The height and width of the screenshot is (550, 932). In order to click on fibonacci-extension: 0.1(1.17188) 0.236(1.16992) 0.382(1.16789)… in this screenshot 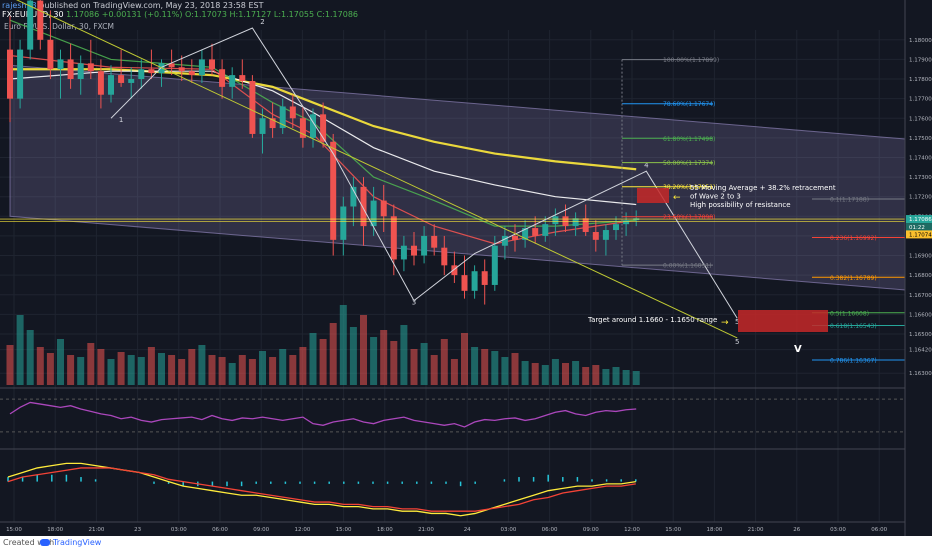, I will do `click(858, 281)`.